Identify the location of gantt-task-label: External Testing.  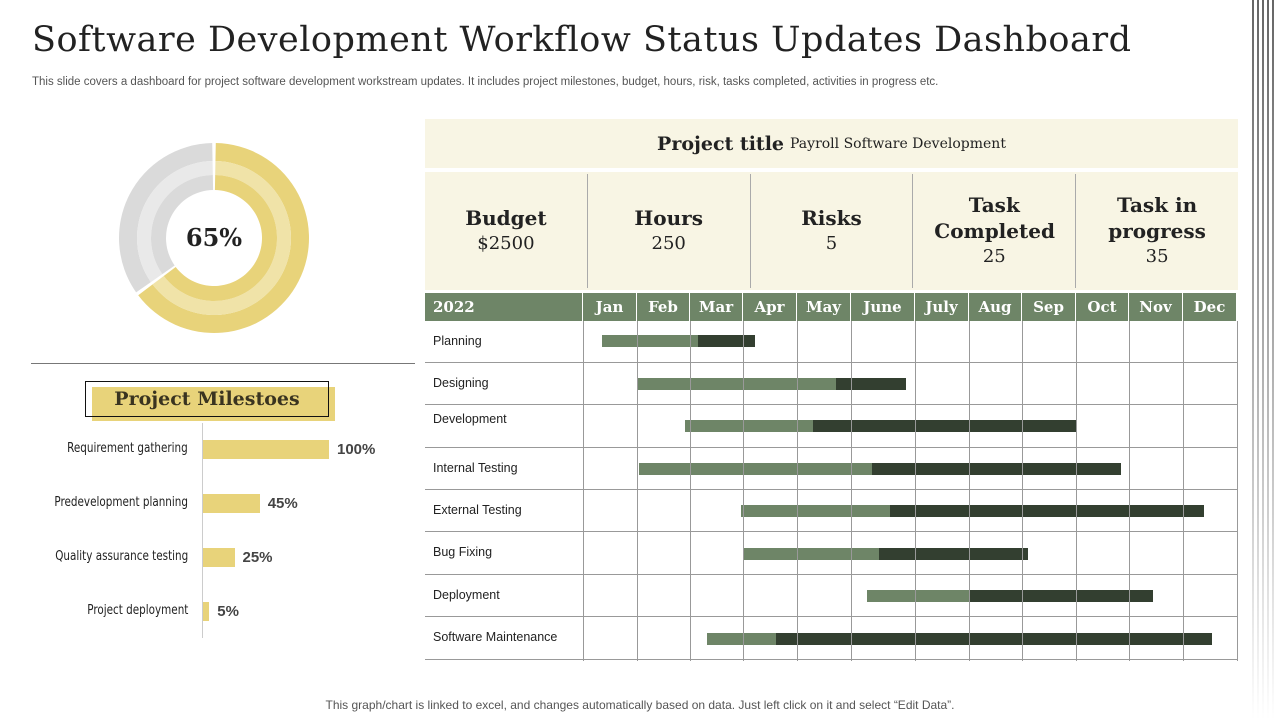
(477, 510).